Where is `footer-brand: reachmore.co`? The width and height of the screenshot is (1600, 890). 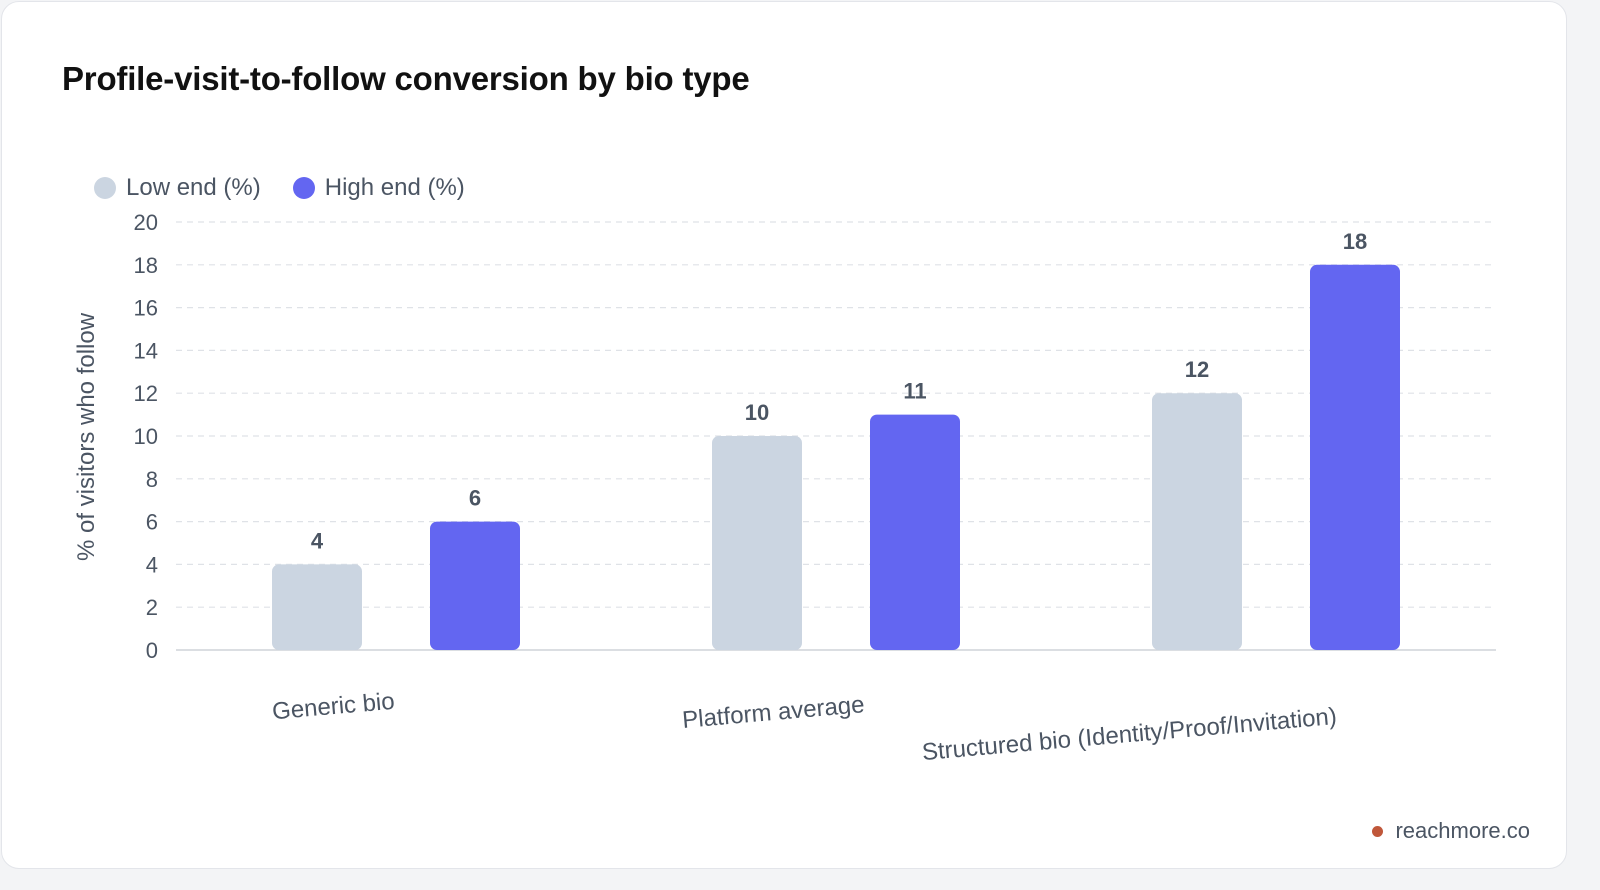 footer-brand: reachmore.co is located at coordinates (1451, 831).